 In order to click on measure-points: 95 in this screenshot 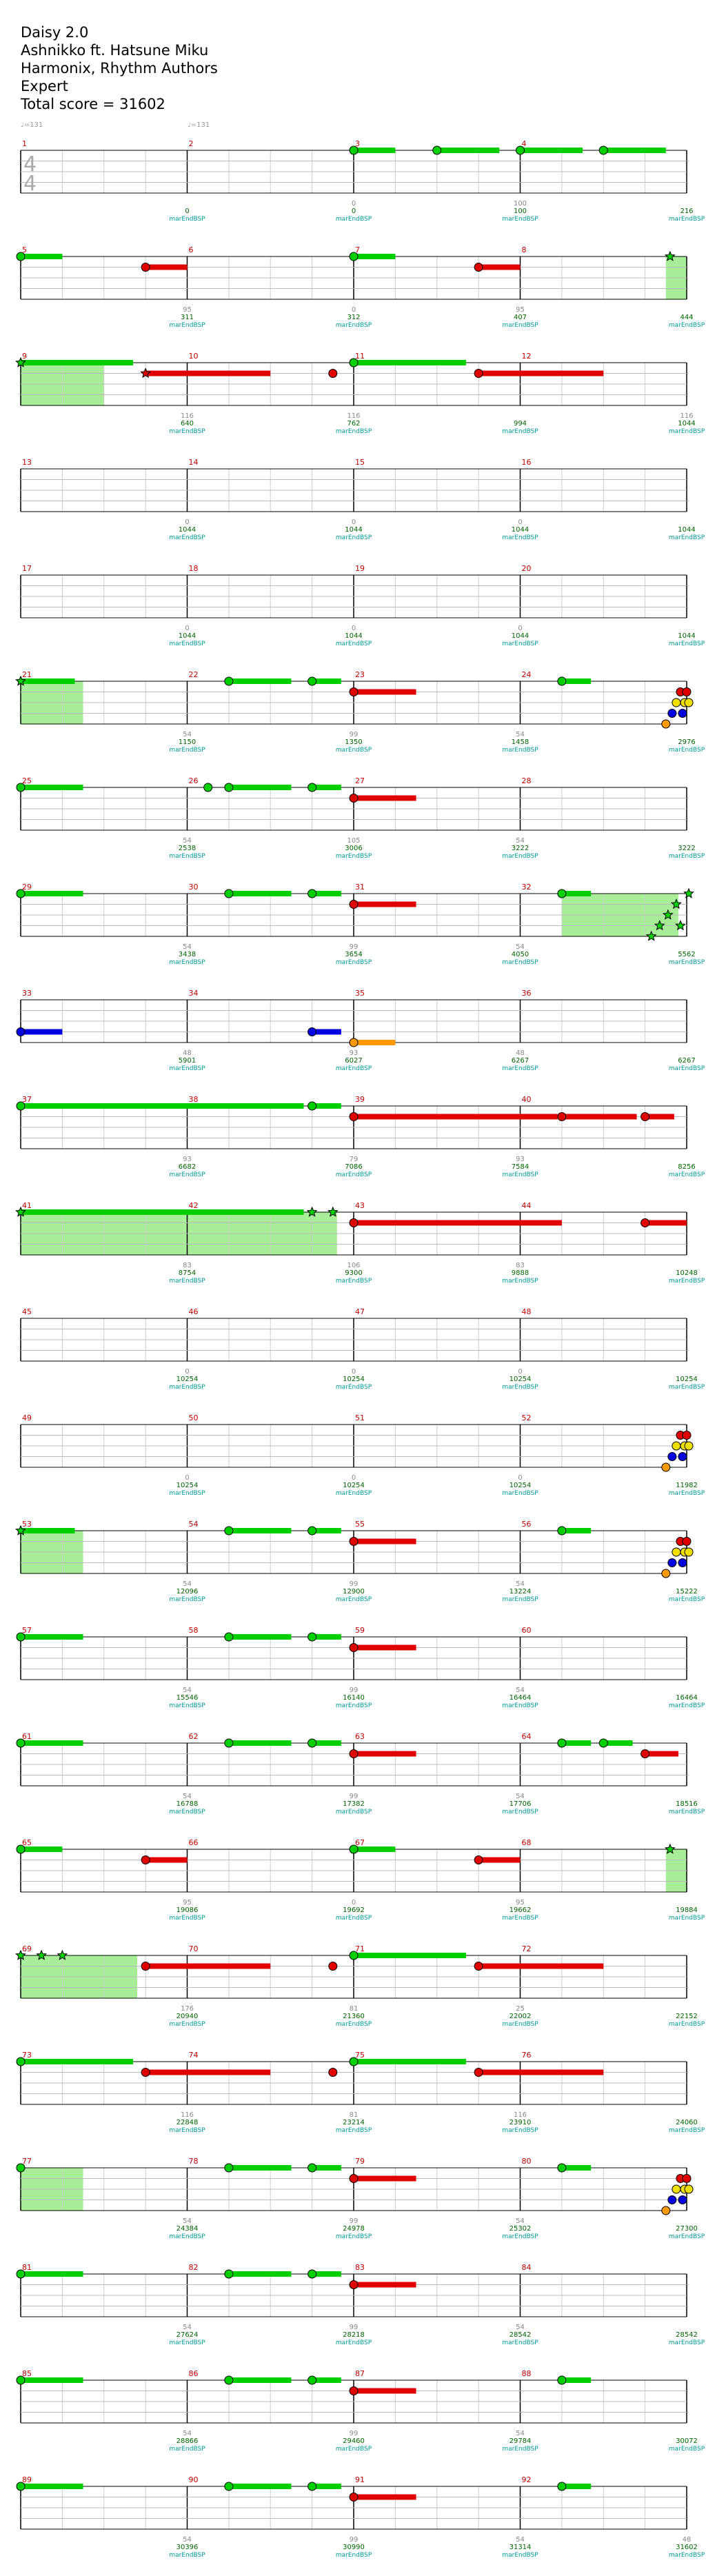, I will do `click(520, 1902)`.